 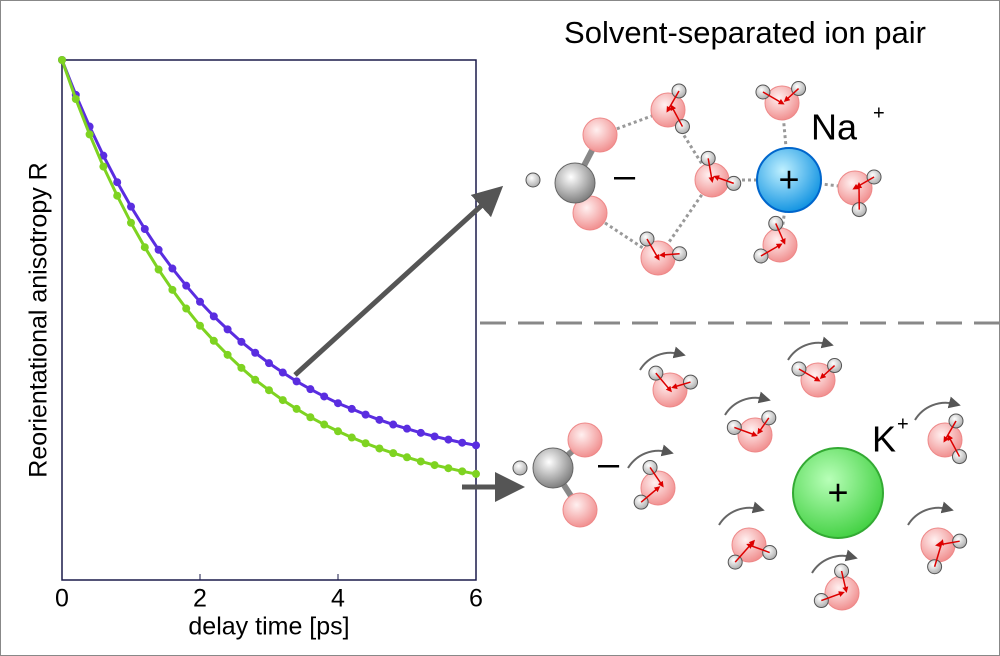 What do you see at coordinates (62, 599) in the screenshot?
I see `x-tick-label: 0` at bounding box center [62, 599].